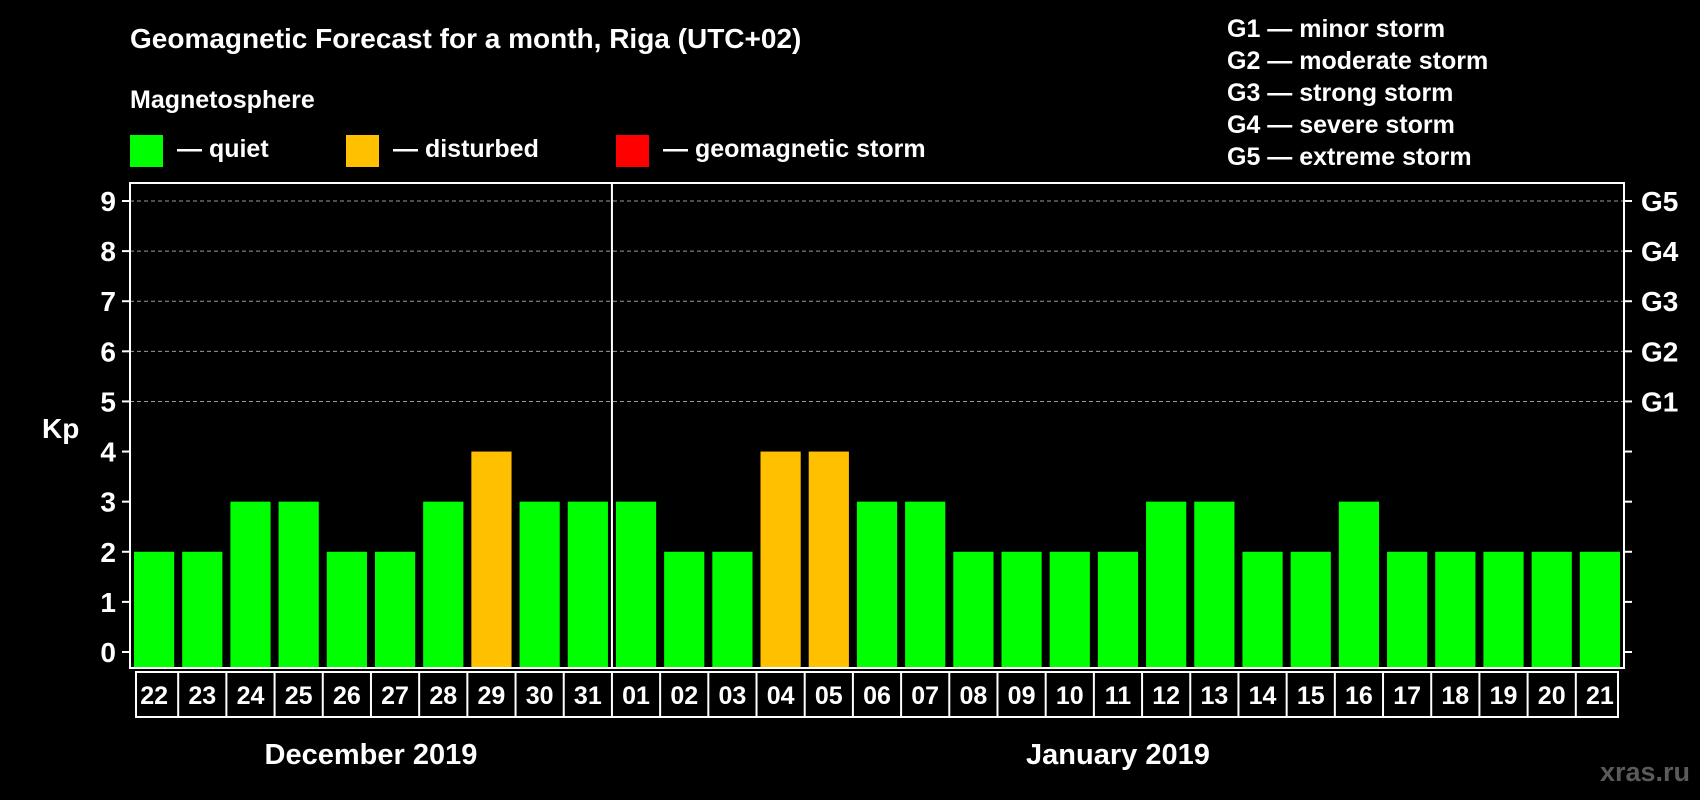 Image resolution: width=1700 pixels, height=800 pixels. What do you see at coordinates (737, 755) in the screenshot?
I see `month-labels: December 2019 January 2019` at bounding box center [737, 755].